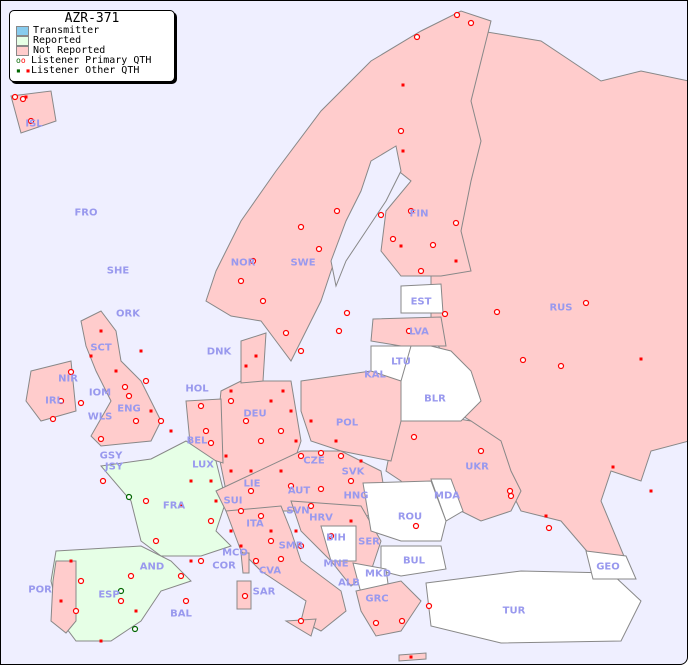 The image size is (688, 665). Describe the element at coordinates (477, 467) in the screenshot. I see `country-label-ukr: UKR` at that location.